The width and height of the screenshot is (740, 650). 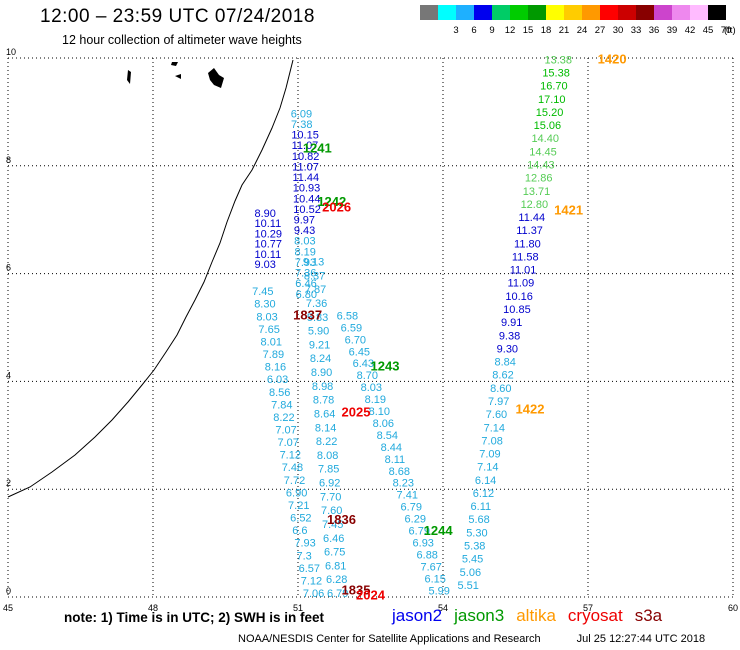 What do you see at coordinates (351, 328) in the screenshot?
I see `wave-value: 6.59` at bounding box center [351, 328].